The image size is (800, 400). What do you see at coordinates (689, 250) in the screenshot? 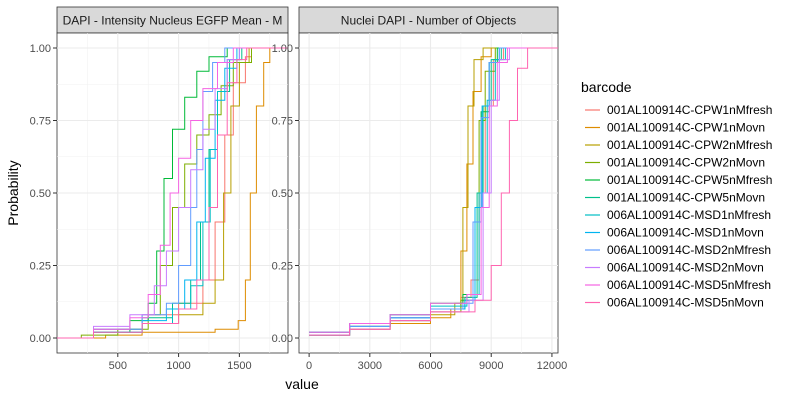
I see `legend-label: 006AL100914C-MSD2nMfresh` at bounding box center [689, 250].